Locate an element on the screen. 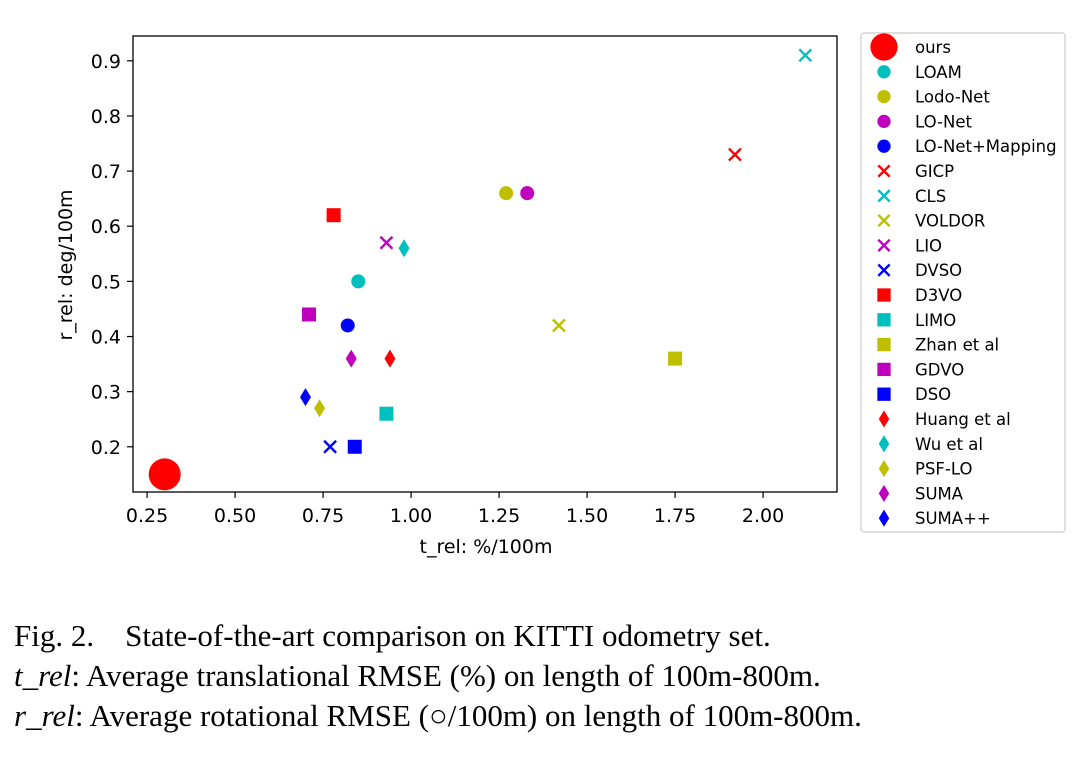 The width and height of the screenshot is (1084, 771). legend-label: PSF-LO is located at coordinates (943, 469).